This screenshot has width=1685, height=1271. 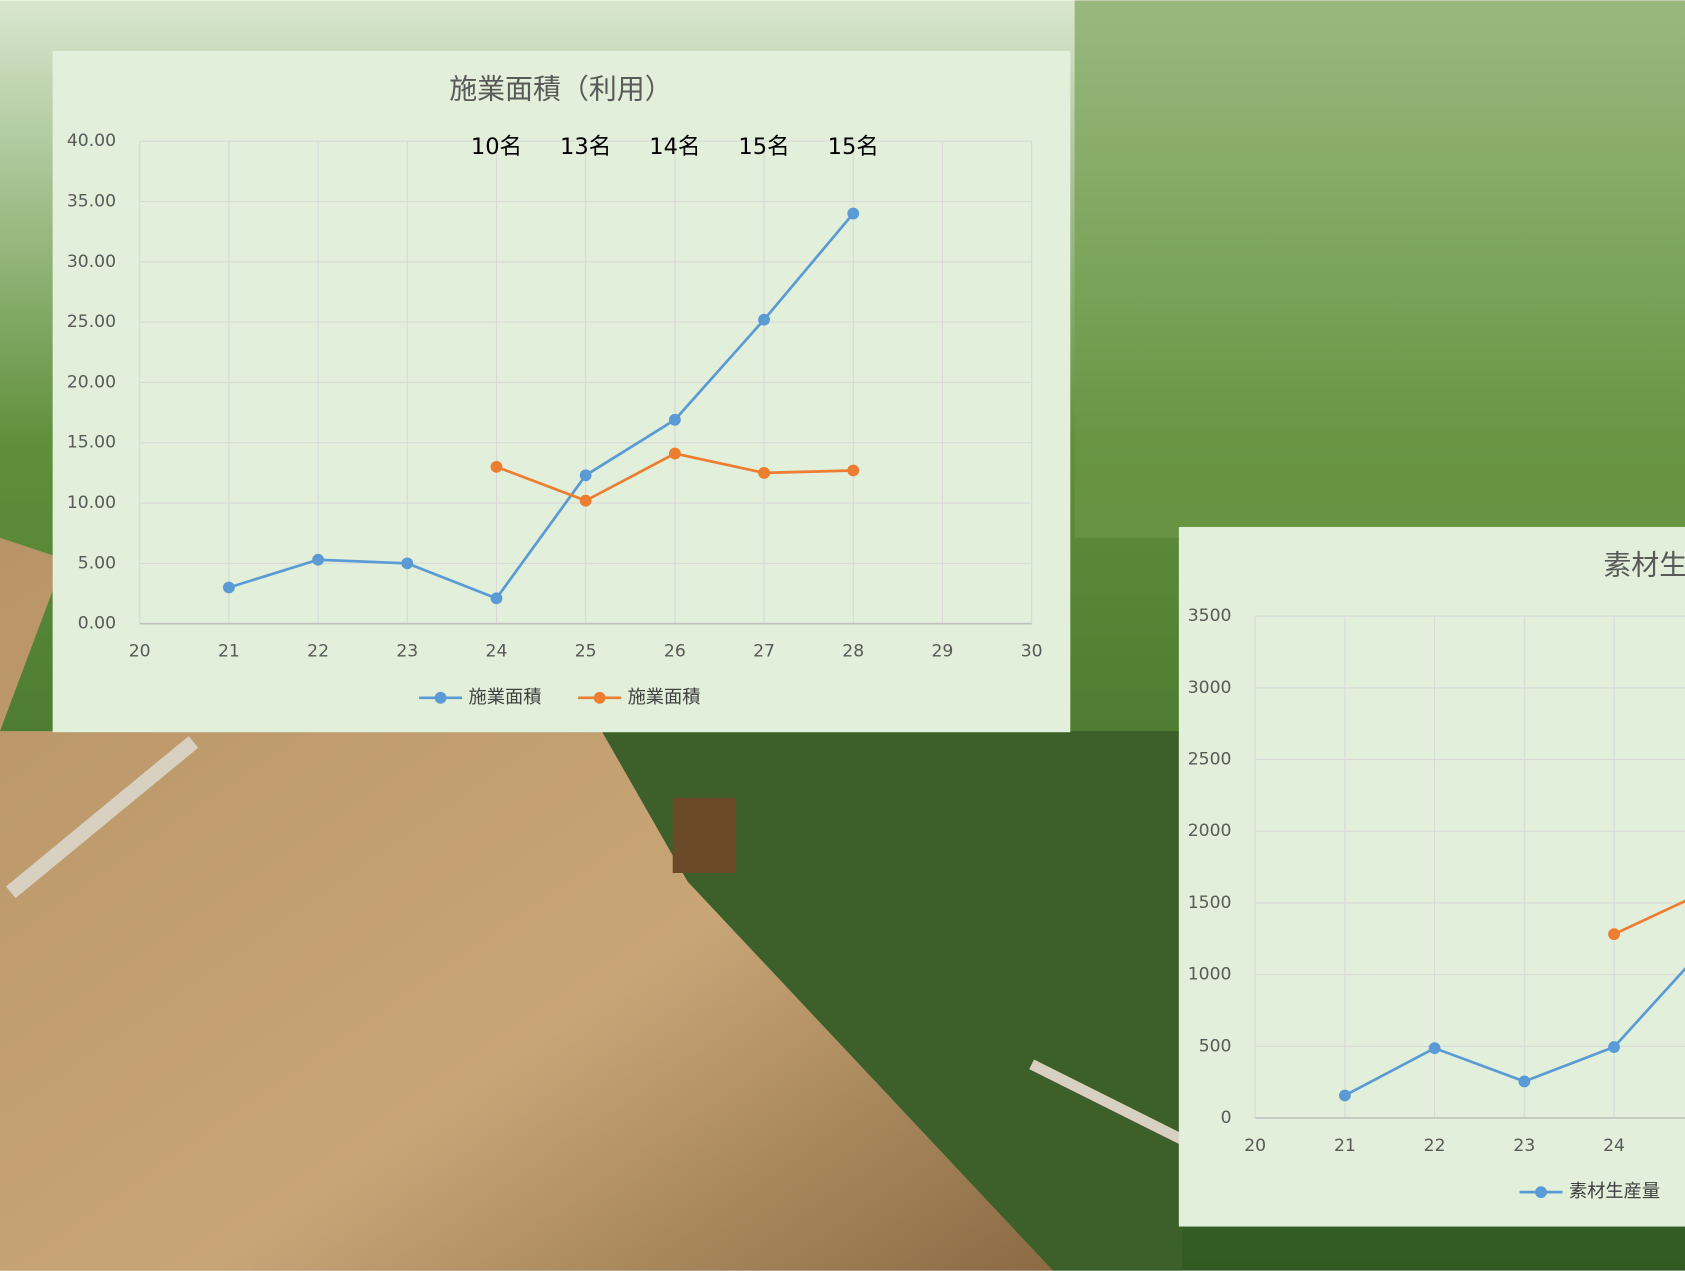 I want to click on chart-title: 素材生, so click(x=1644, y=565).